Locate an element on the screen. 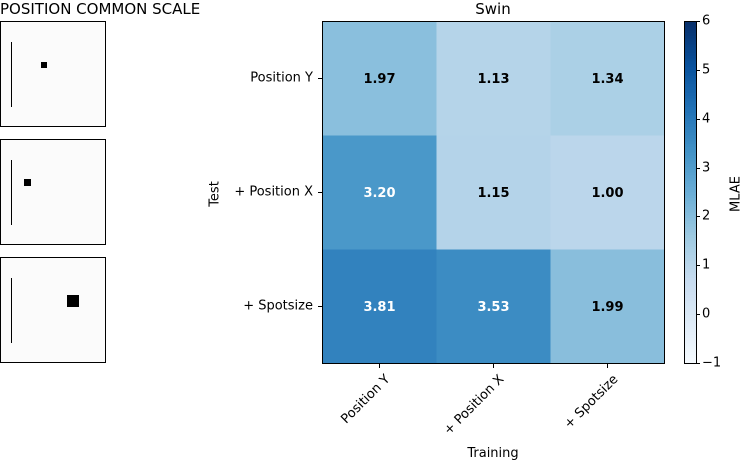  y-tick-label: + Position X is located at coordinates (273, 192).